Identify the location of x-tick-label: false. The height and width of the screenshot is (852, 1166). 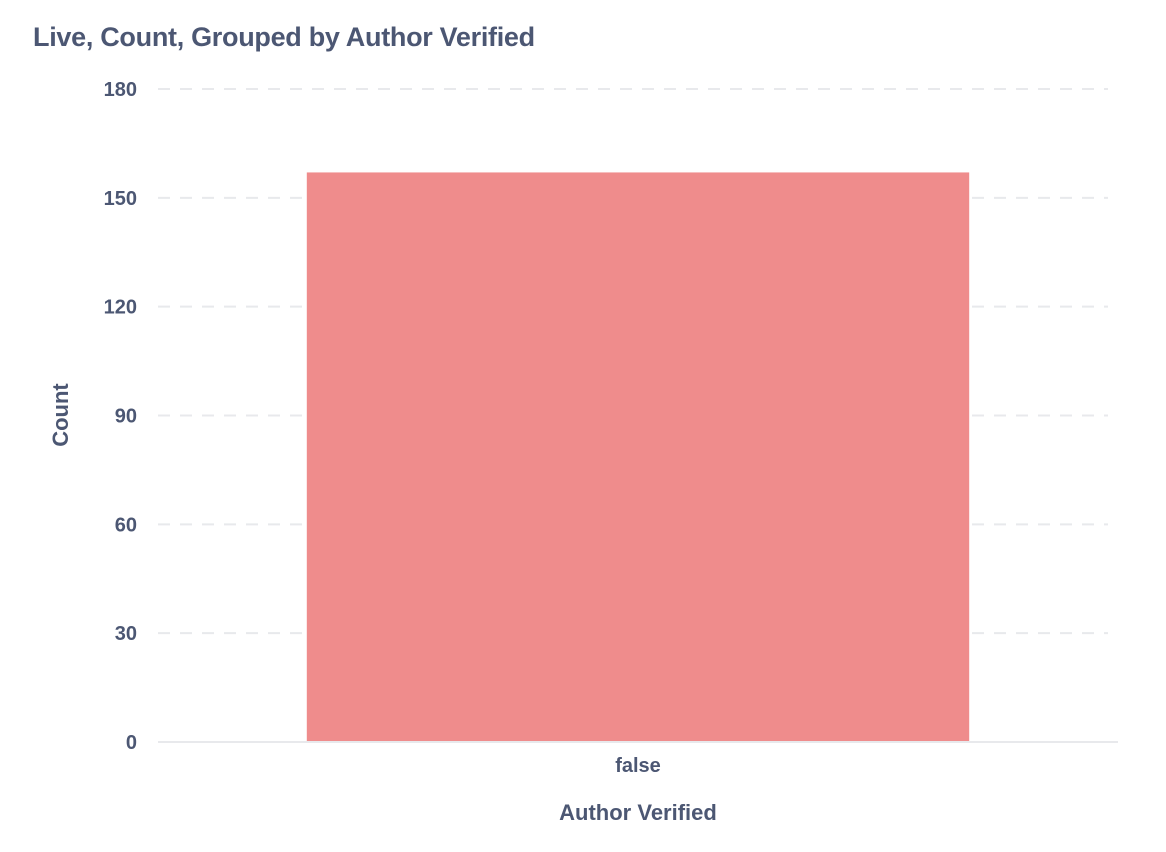
(638, 766).